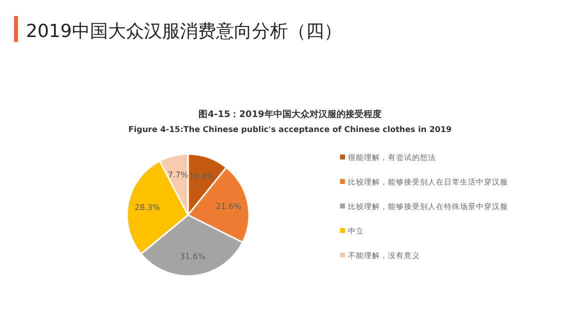 This screenshot has width=580, height=336. I want to click on chart-subtitle: 图4-15：2019年中国大众对汉服的接受程度, so click(290, 114).